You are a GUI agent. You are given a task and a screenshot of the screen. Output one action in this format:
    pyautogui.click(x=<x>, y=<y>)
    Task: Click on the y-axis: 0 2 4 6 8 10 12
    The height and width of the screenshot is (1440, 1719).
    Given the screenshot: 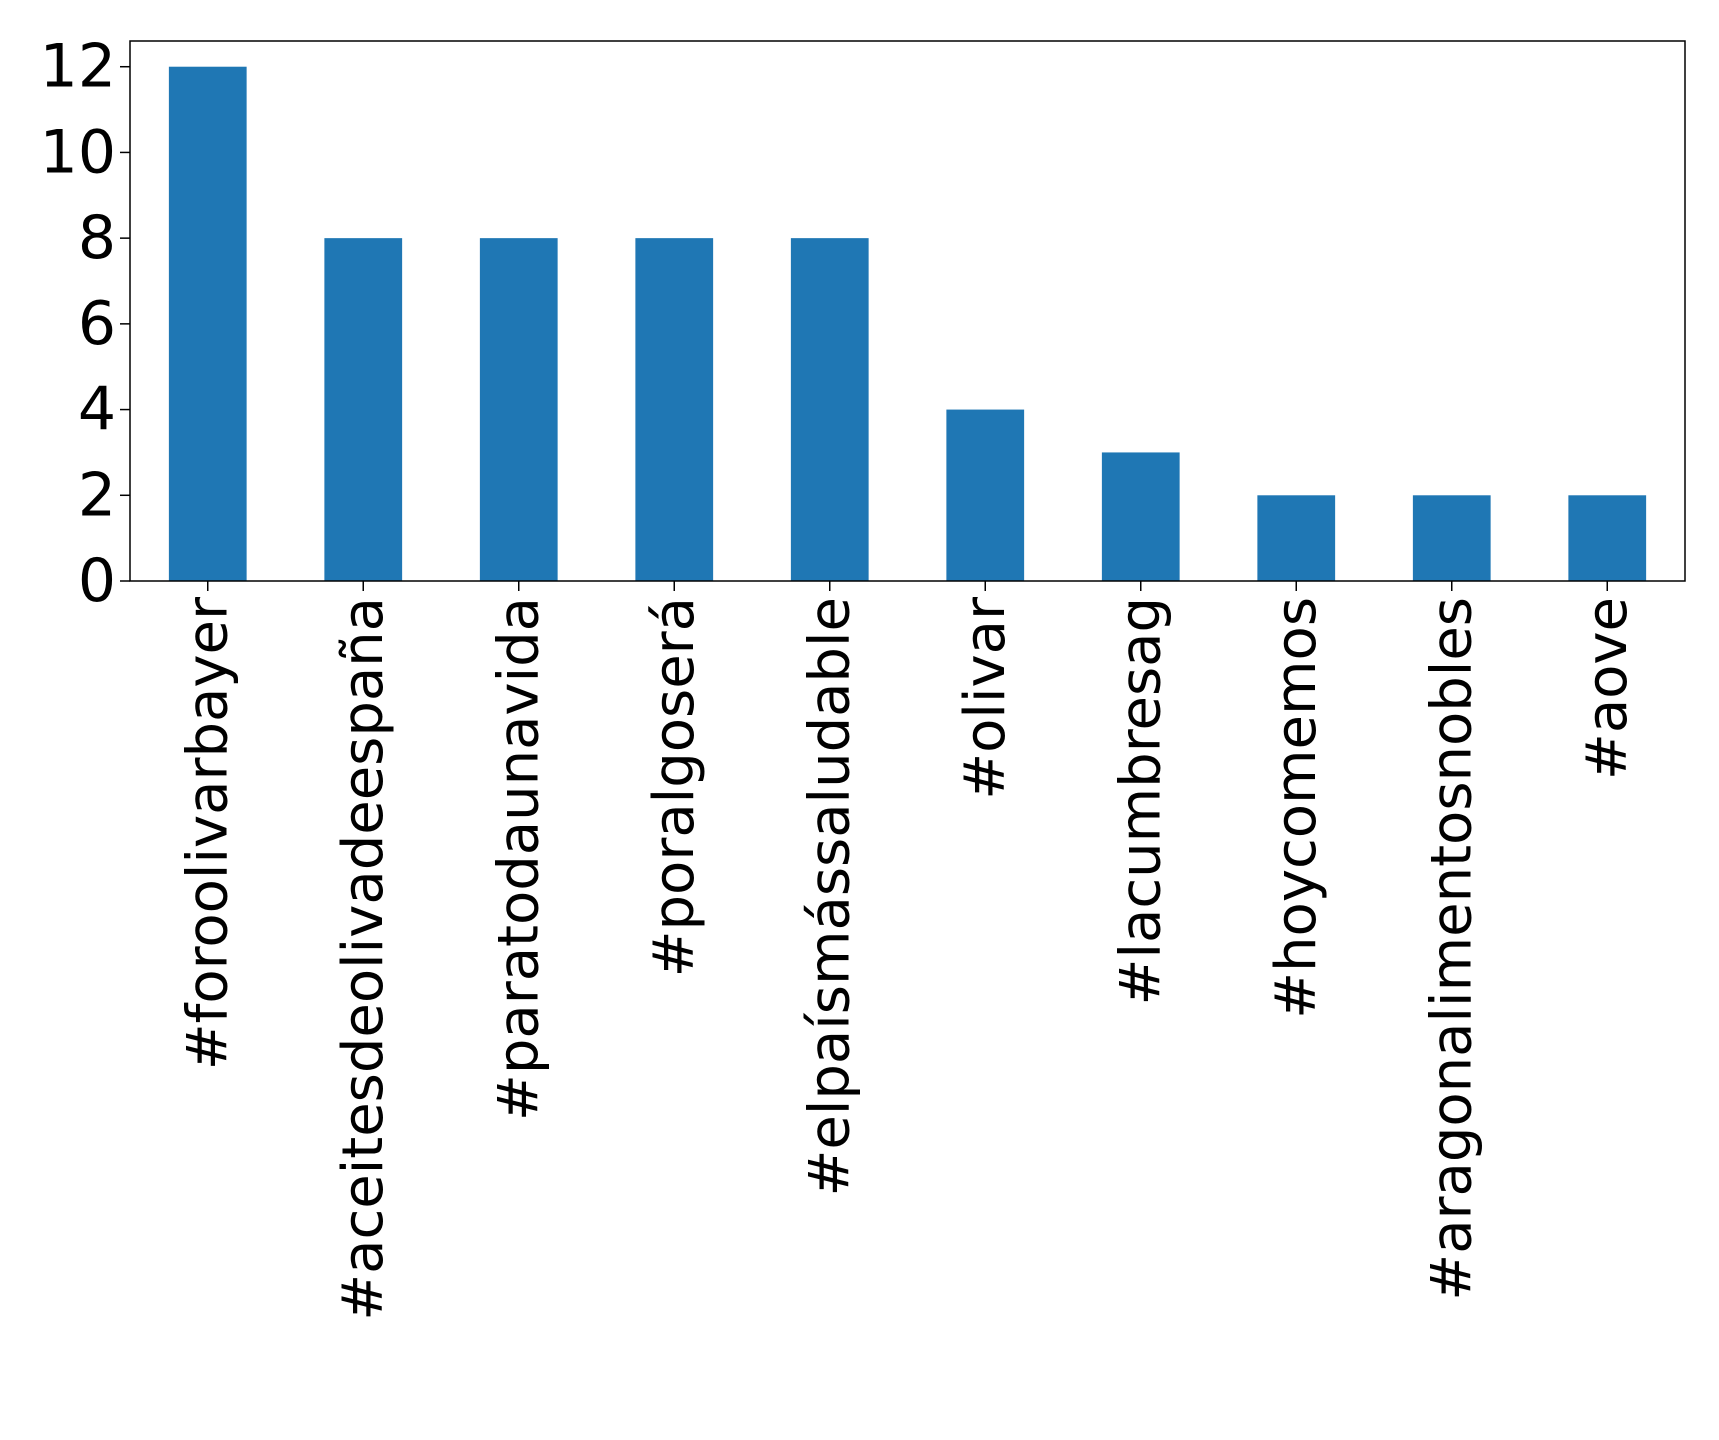 What is the action you would take?
    pyautogui.click(x=85, y=324)
    